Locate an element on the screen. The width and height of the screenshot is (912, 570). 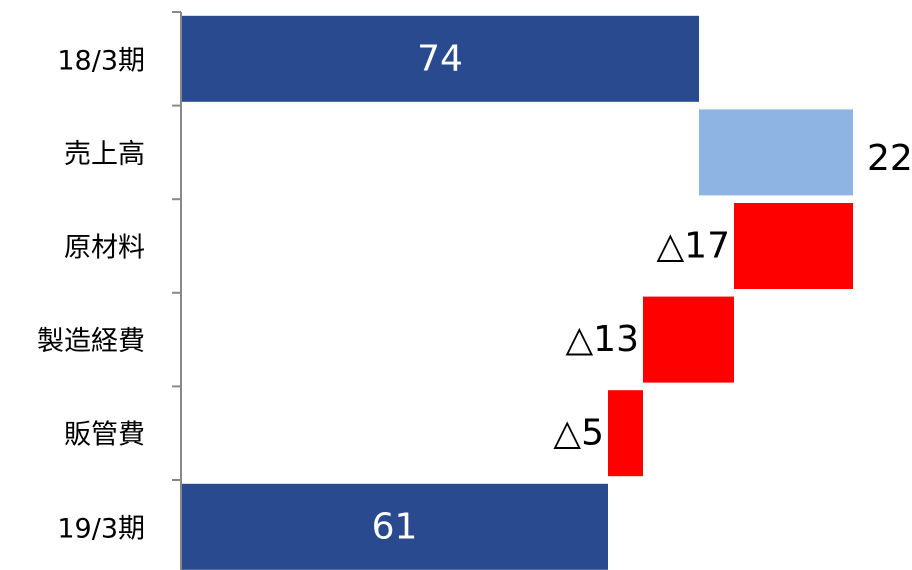
data-label-6: 61 is located at coordinates (395, 526).